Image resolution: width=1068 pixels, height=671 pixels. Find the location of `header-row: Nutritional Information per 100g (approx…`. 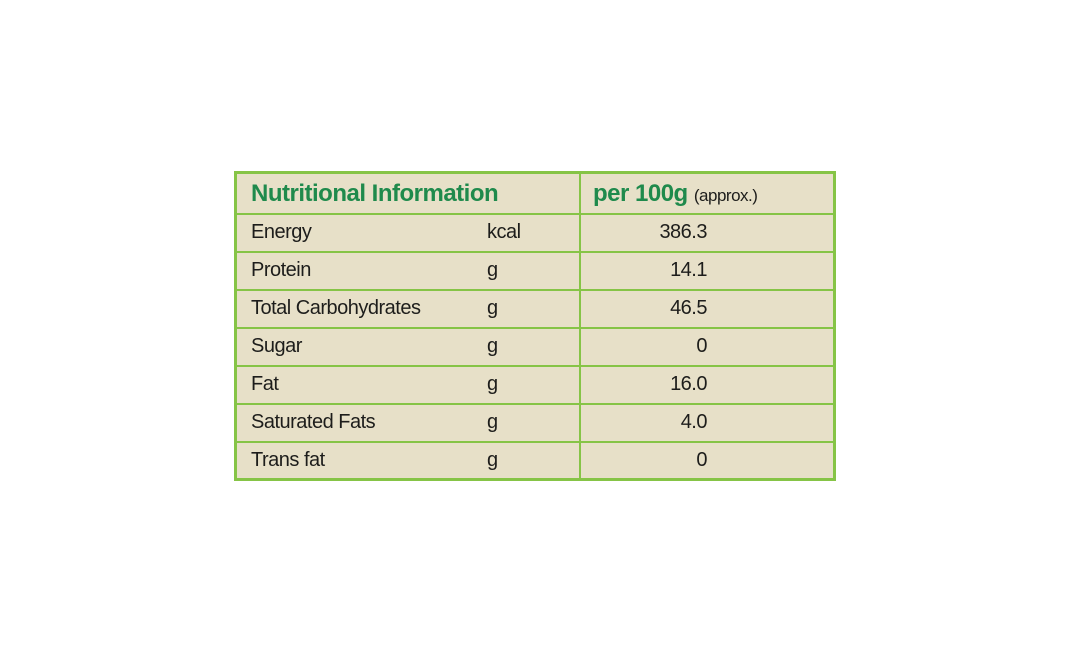

header-row: Nutritional Information per 100g (approx… is located at coordinates (535, 194).